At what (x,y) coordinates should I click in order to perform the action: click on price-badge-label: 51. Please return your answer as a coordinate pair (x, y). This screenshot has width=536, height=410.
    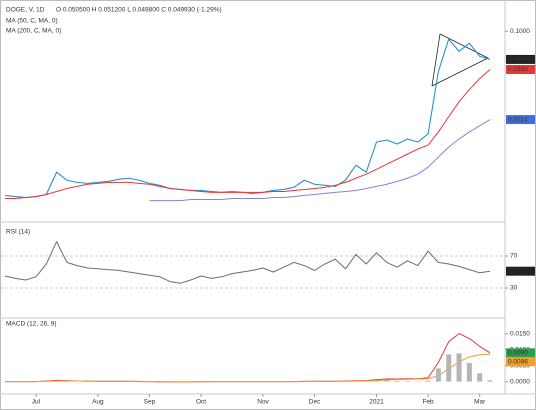
    Looking at the image, I should click on (512, 271).